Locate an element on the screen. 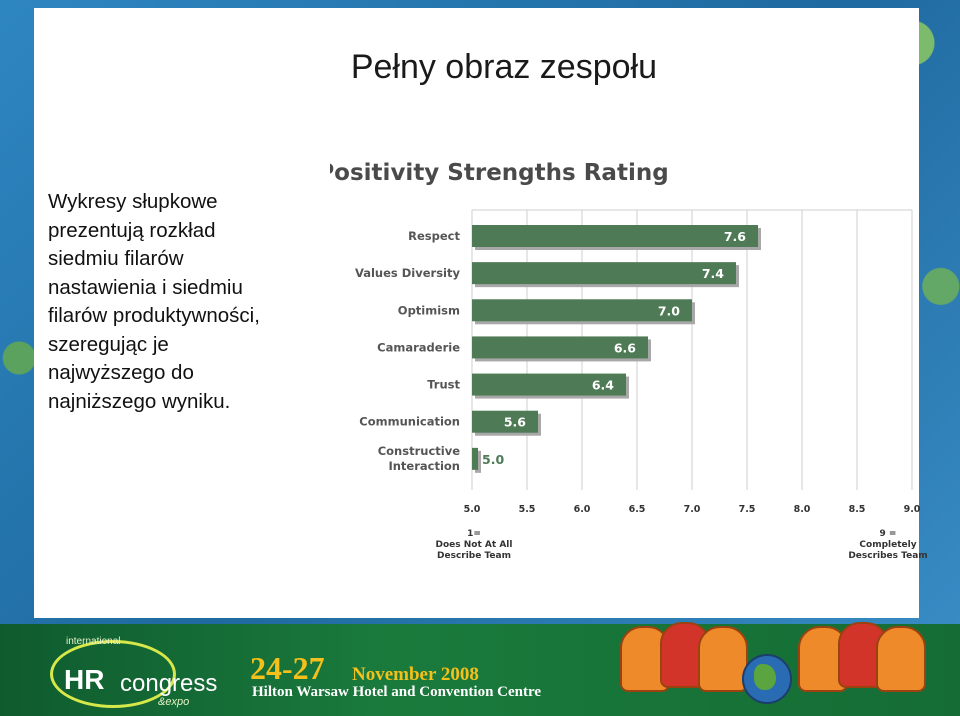 Image resolution: width=960 pixels, height=716 pixels. x-tick-label: 7.5 is located at coordinates (747, 509).